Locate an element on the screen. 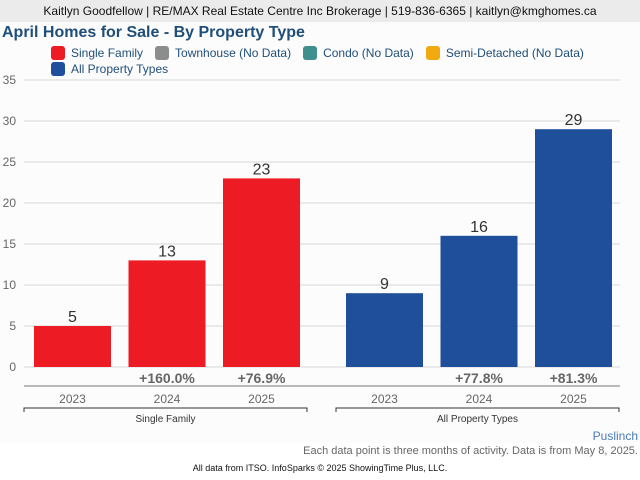  bar-value-label: 5 is located at coordinates (72, 317).